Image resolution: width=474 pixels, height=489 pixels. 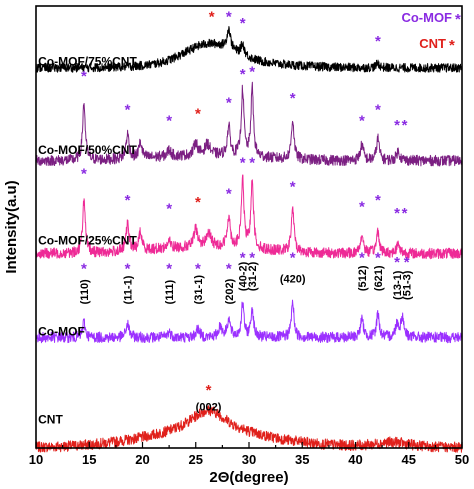 What do you see at coordinates (249, 429) in the screenshot?
I see `series-line-cnt` at bounding box center [249, 429].